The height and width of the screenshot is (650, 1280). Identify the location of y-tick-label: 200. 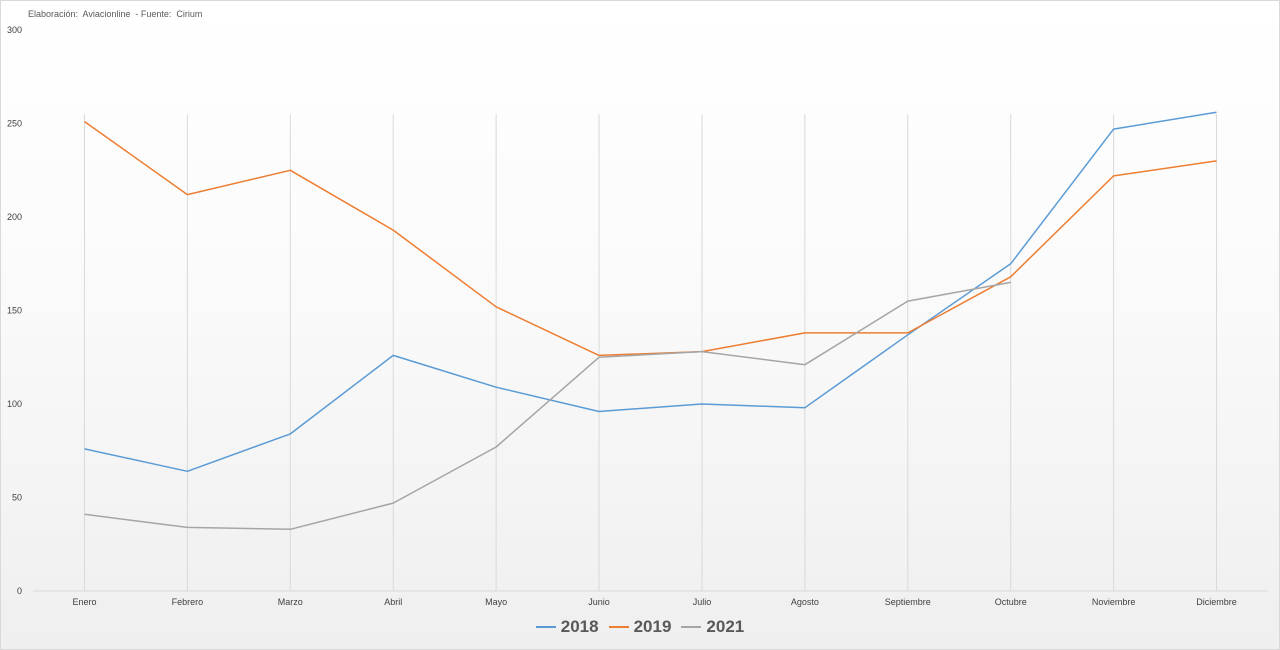
(14, 217).